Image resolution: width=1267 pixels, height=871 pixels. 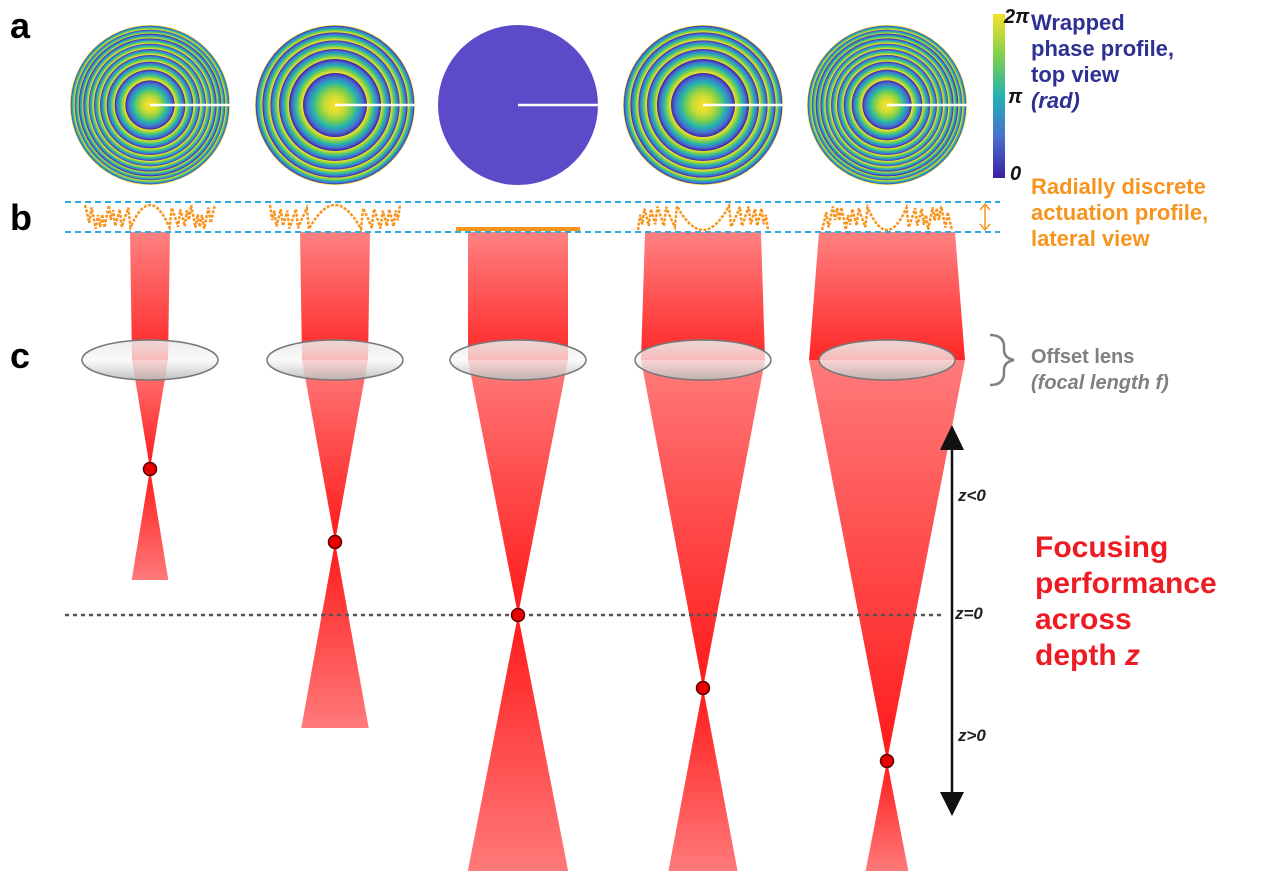 I want to click on colorbar-tick-bottom: 0, so click(x=1015, y=174).